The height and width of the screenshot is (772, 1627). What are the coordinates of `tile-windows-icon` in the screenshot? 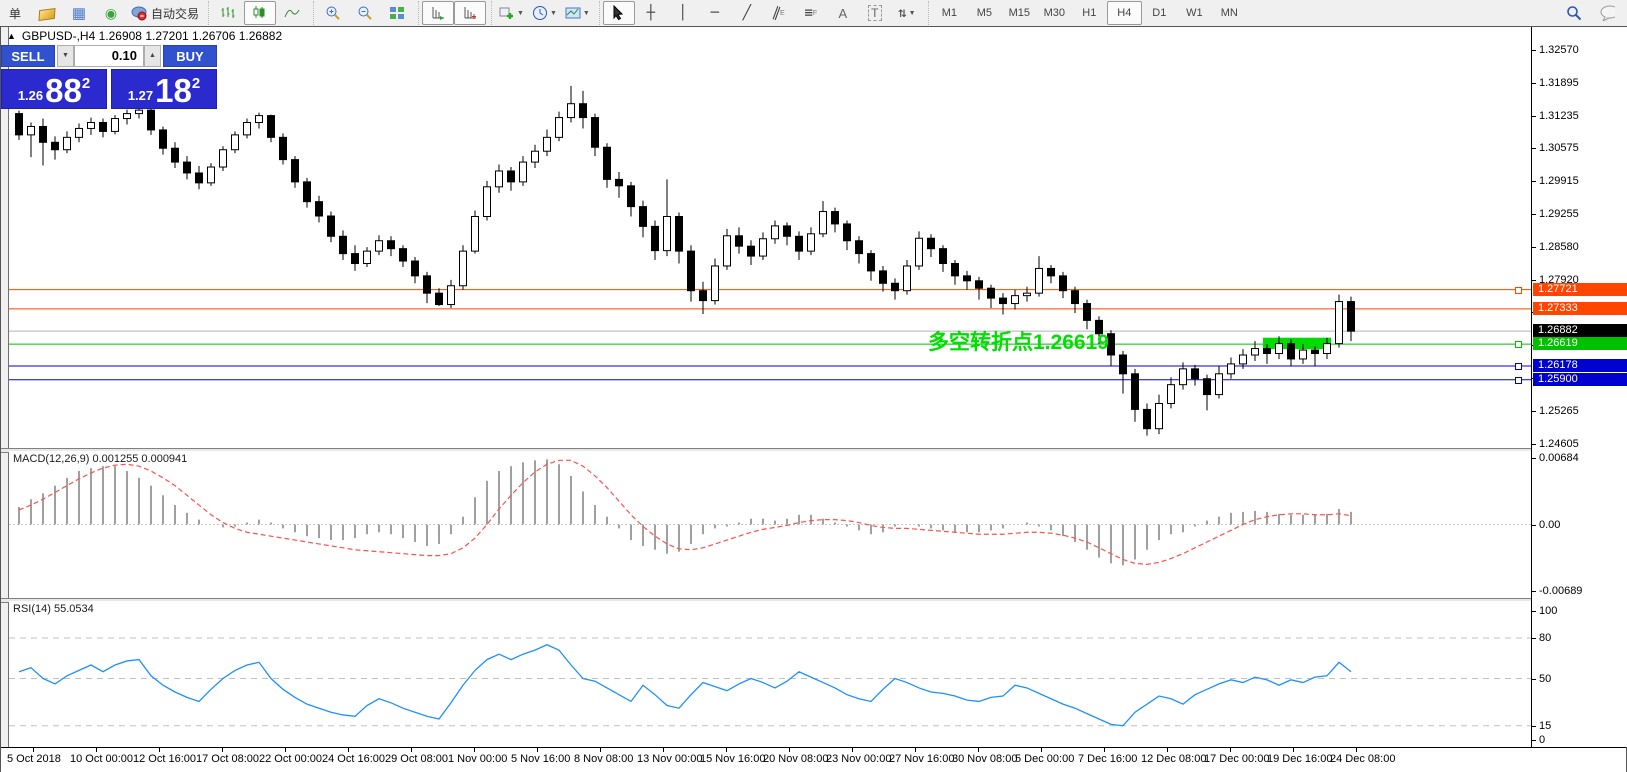 It's located at (397, 13).